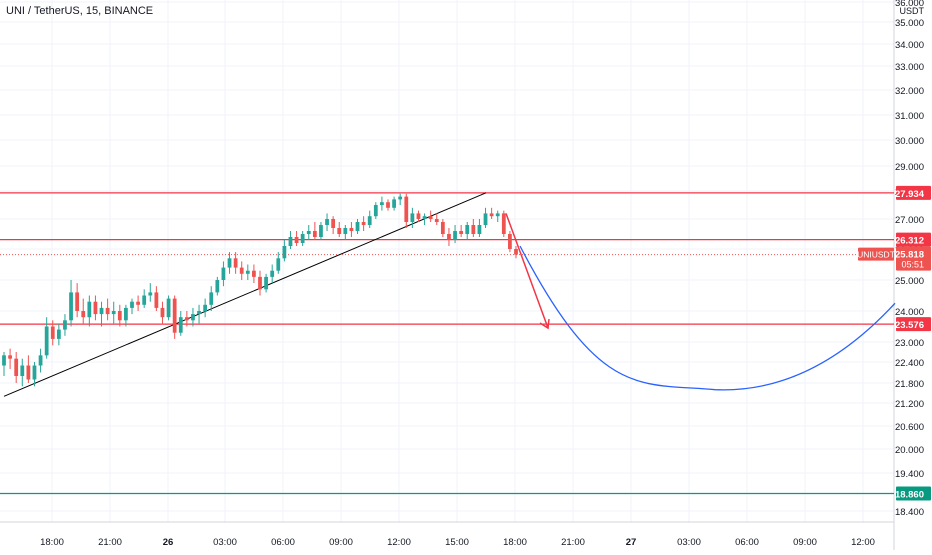 This screenshot has width=932, height=555. Describe the element at coordinates (515, 542) in the screenshot. I see `x-tick-label: 18:00` at that location.